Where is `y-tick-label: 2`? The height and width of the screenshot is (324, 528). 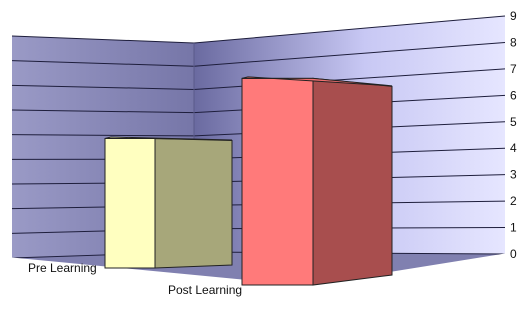 y-tick-label: 2 is located at coordinates (513, 201).